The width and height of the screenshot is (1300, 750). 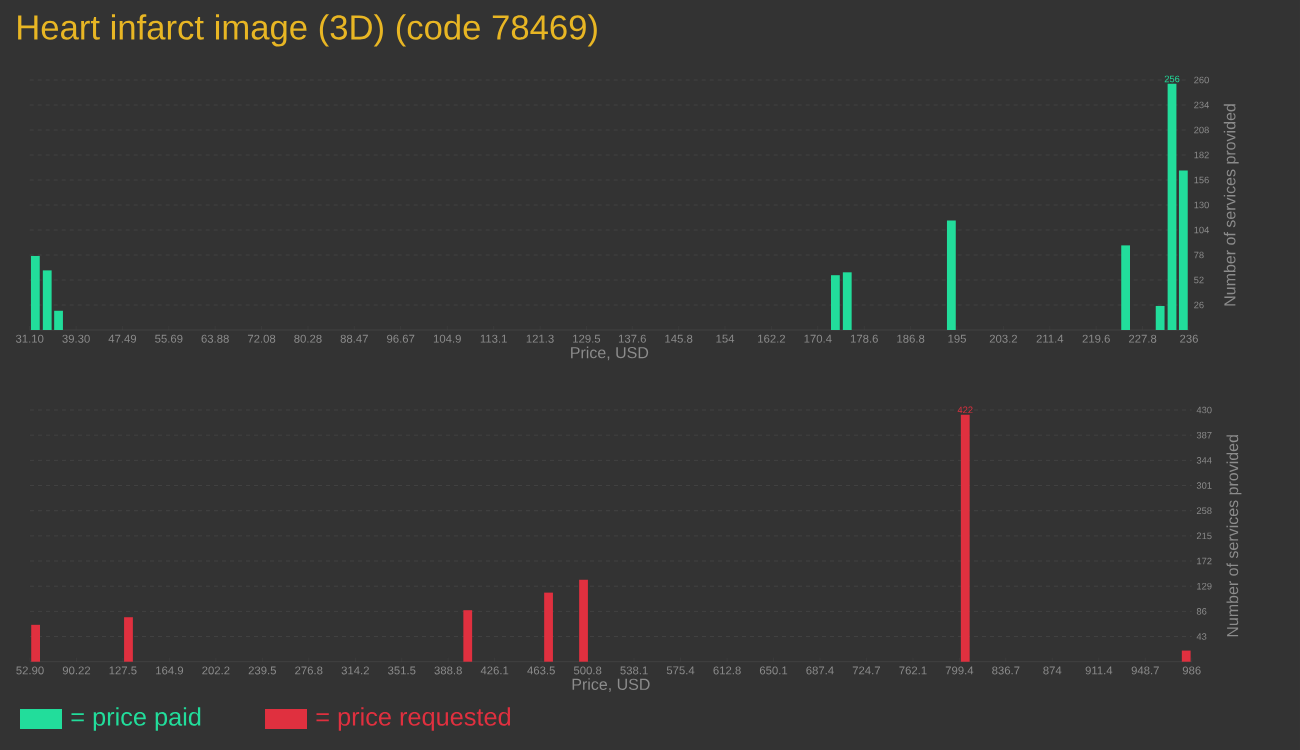 I want to click on x-tick-label: 314.2, so click(x=355, y=670).